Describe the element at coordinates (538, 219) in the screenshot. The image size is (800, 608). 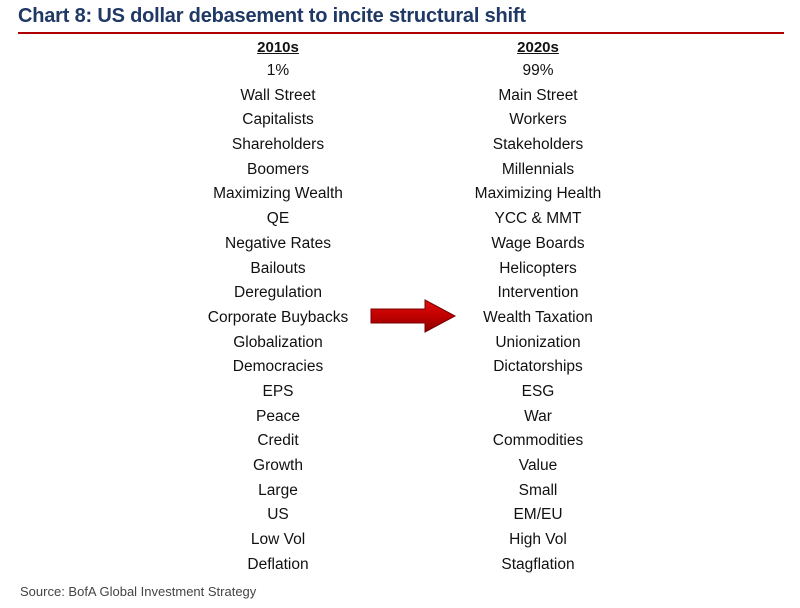
I see `list-item: YCC & MMT` at that location.